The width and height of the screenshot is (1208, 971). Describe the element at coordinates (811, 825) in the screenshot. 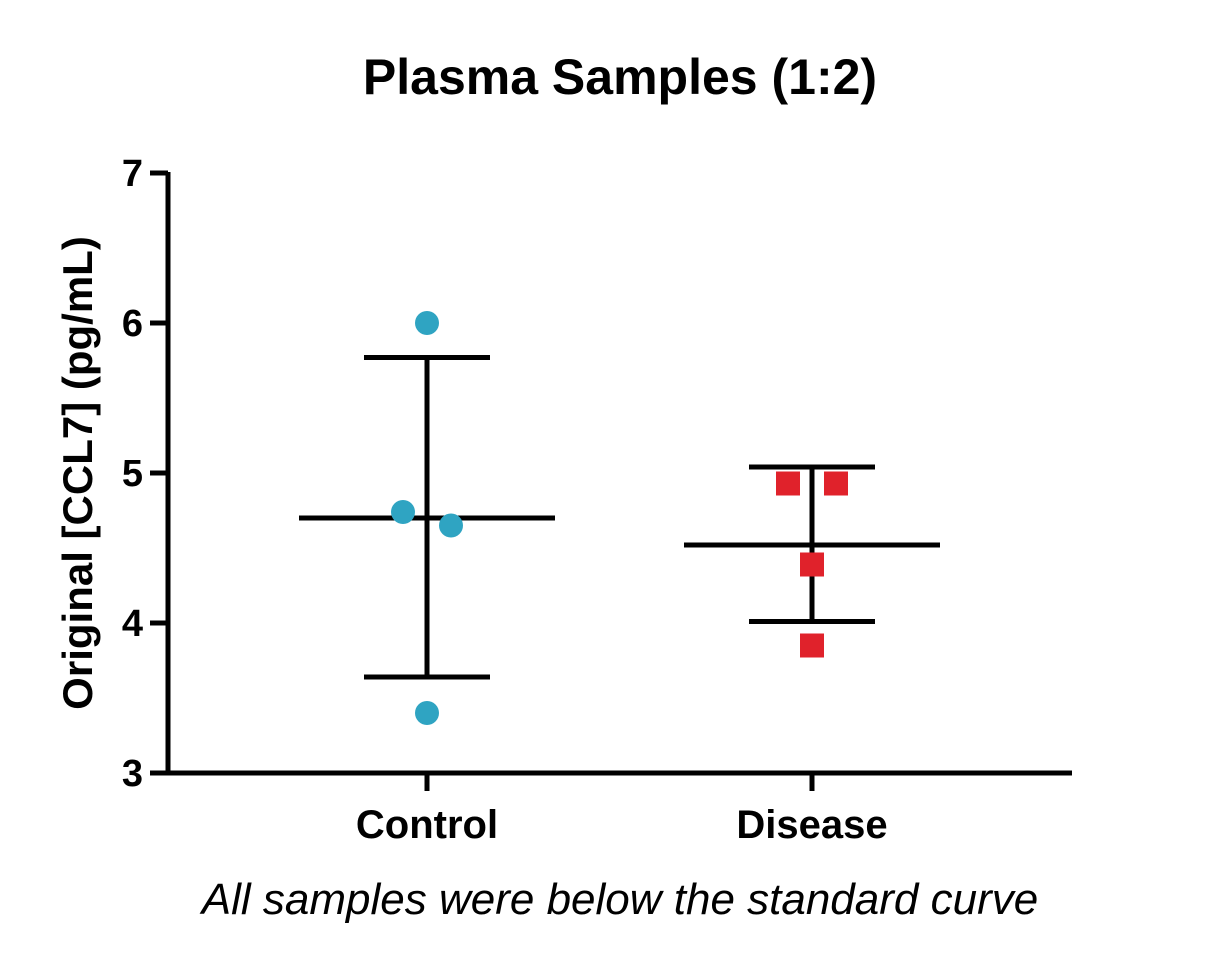

I see `x-tick-label: Disease` at that location.